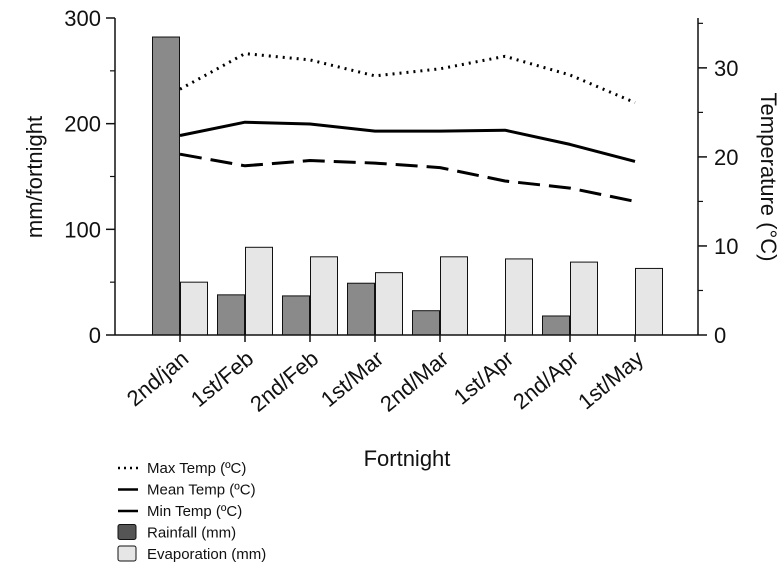  Describe the element at coordinates (726, 68) in the screenshot. I see `y-tick-label-right: 30` at that location.